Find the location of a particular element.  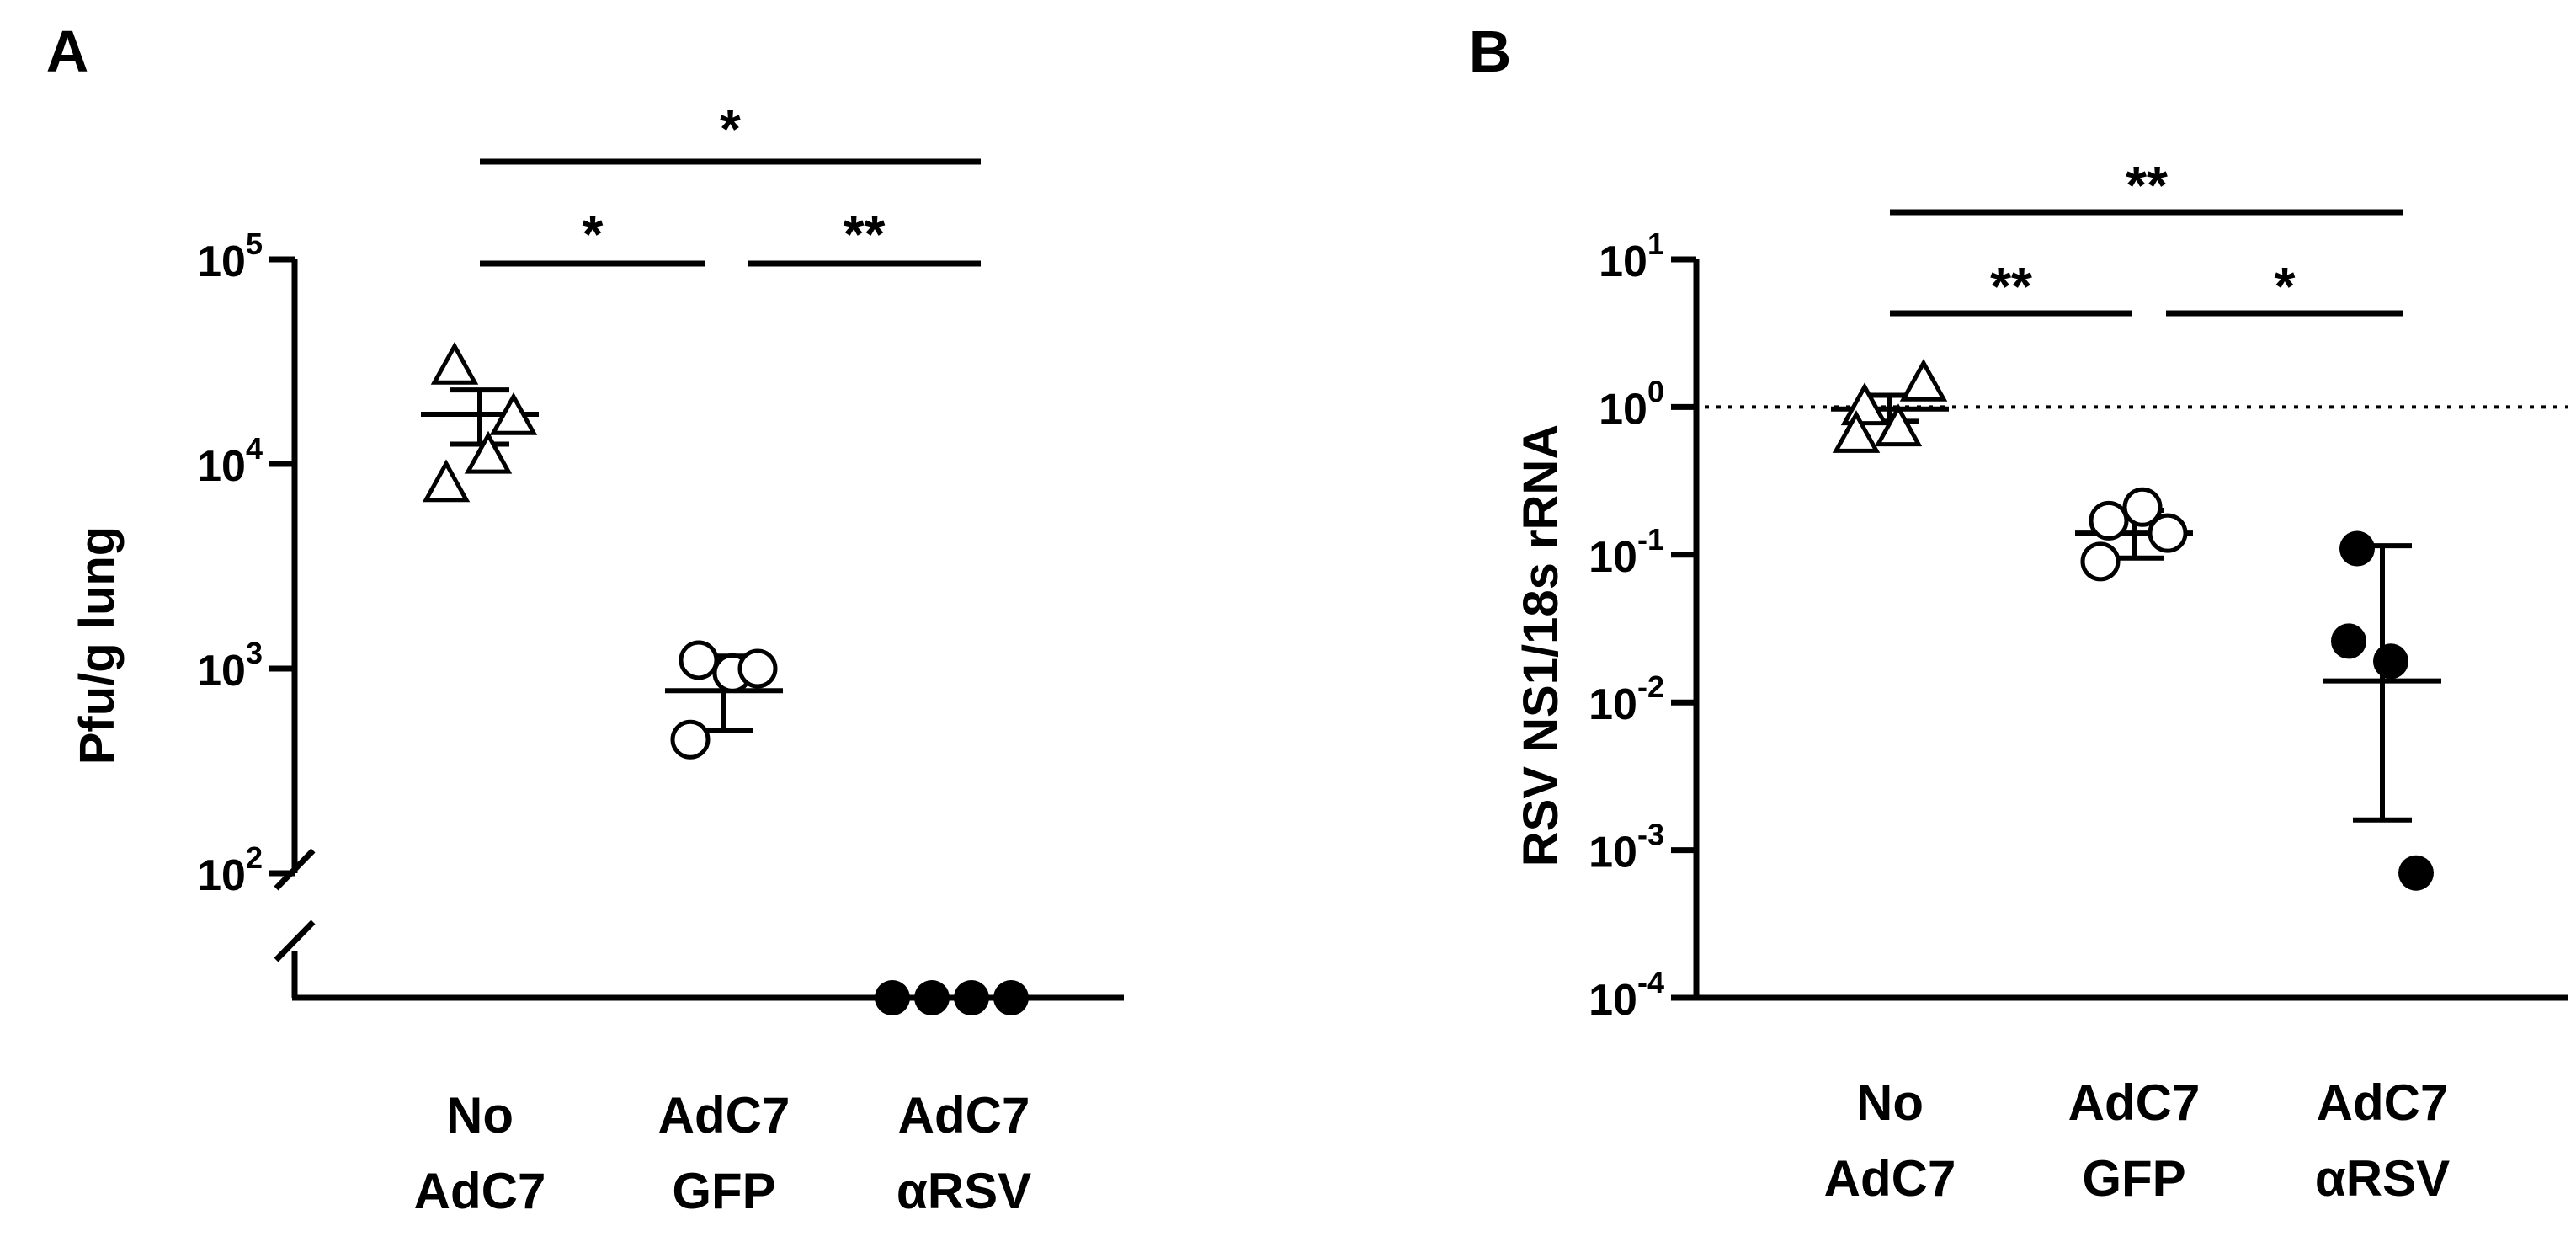

tick-exponent: -1 is located at coordinates (1651, 539).